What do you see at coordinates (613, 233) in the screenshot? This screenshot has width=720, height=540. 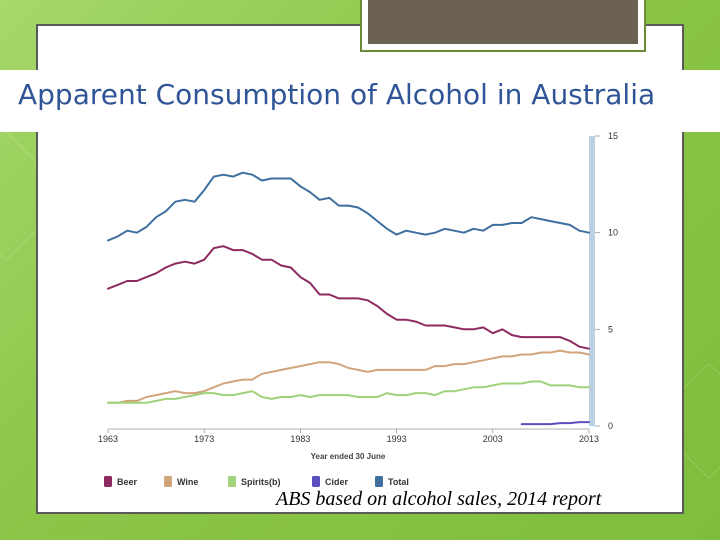 I see `y-tick-label: 10` at bounding box center [613, 233].